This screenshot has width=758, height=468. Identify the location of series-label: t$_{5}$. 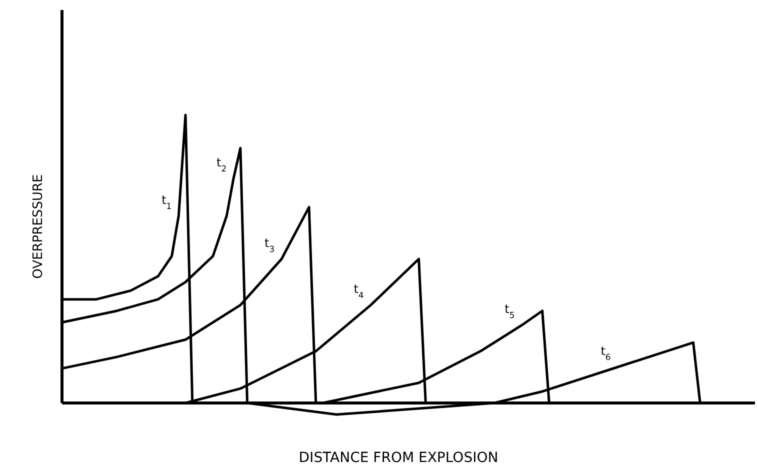
(509, 311).